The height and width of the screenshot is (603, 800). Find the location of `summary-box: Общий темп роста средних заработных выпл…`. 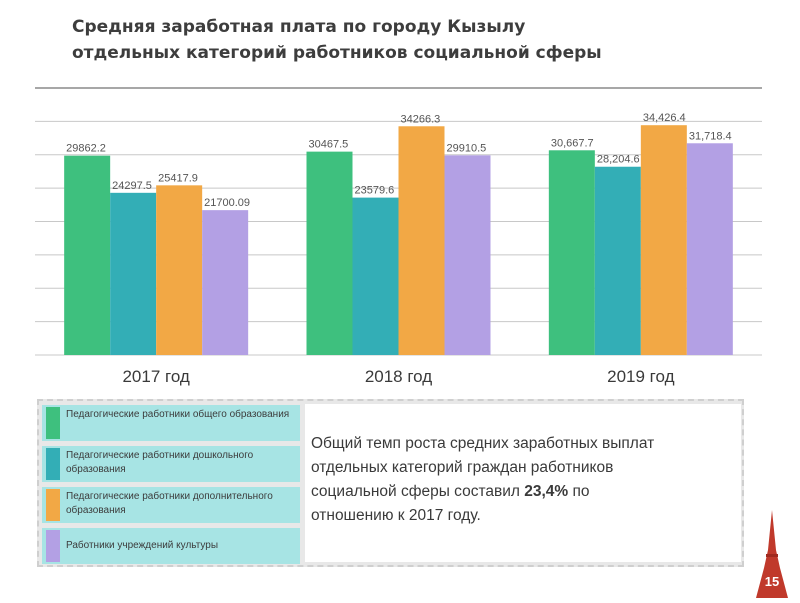

summary-box: Общий темп роста средних заработных выпл… is located at coordinates (523, 483).